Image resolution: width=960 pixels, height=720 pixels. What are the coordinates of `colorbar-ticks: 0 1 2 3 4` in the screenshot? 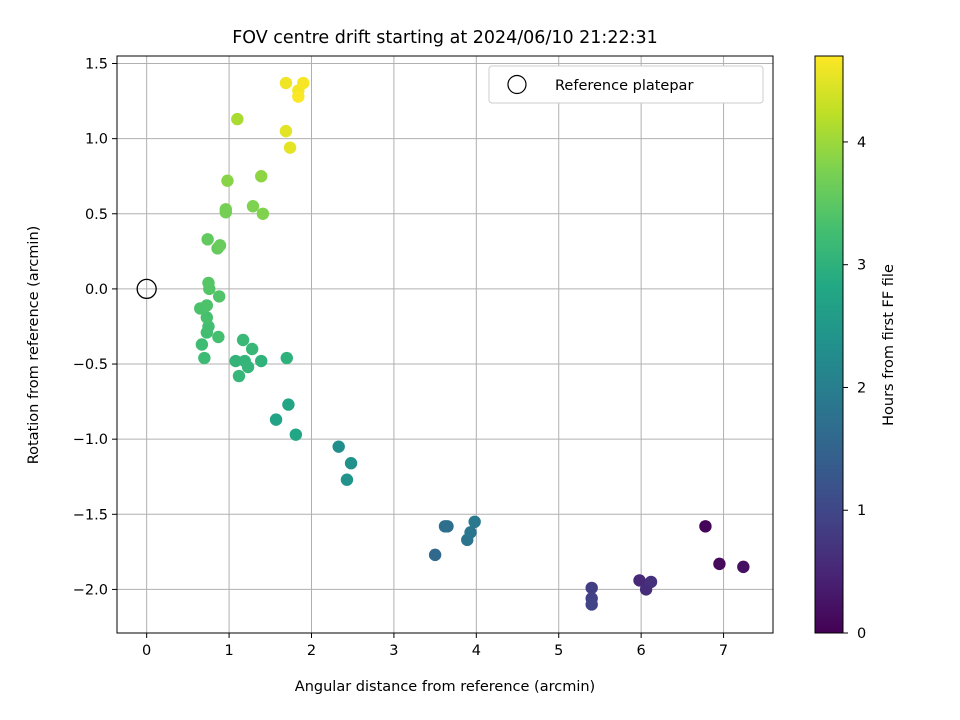 It's located at (854, 388).